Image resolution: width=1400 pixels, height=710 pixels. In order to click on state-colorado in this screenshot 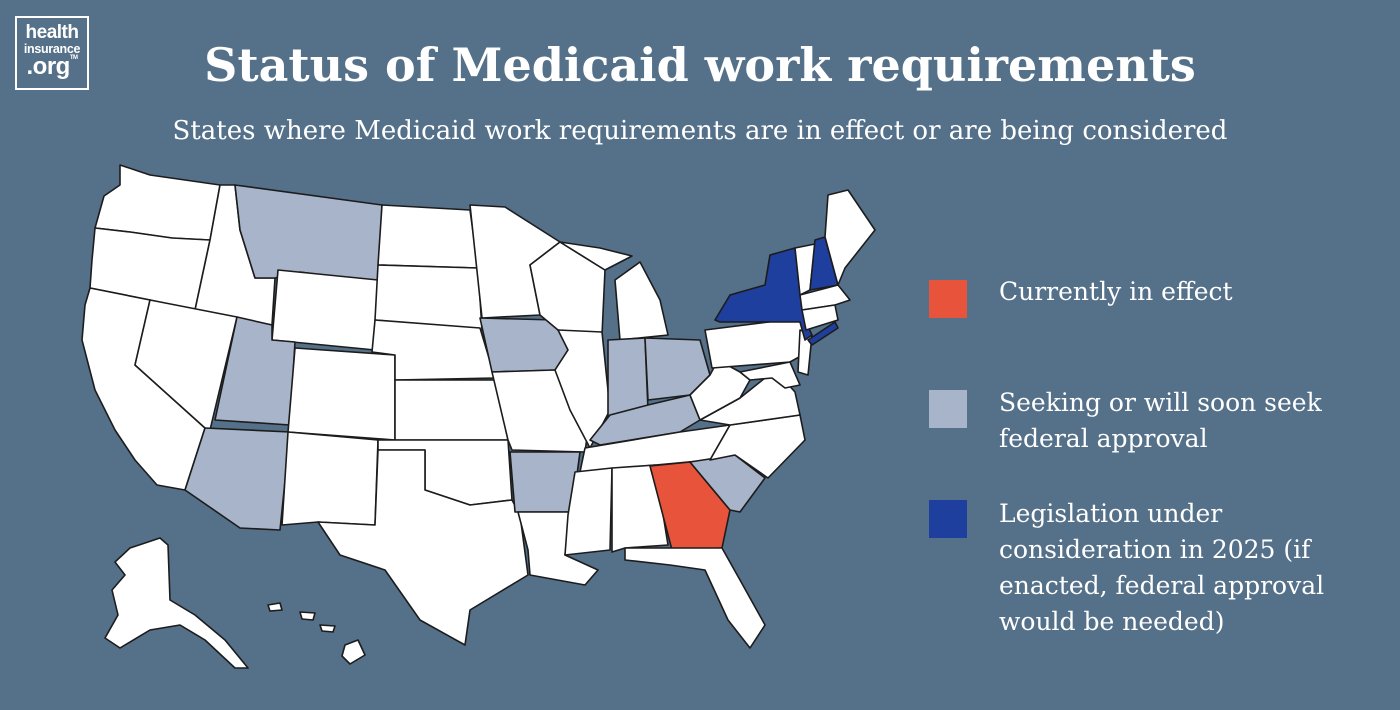, I will do `click(341, 394)`.